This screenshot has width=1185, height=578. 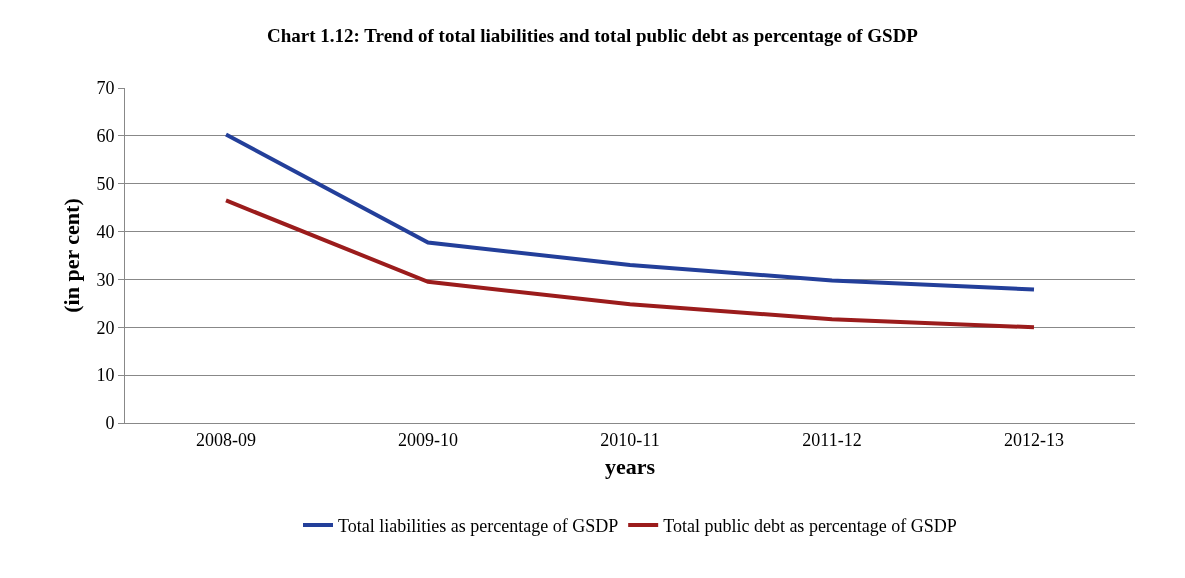 What do you see at coordinates (1034, 439) in the screenshot?
I see `x-tick-label: 2012-13` at bounding box center [1034, 439].